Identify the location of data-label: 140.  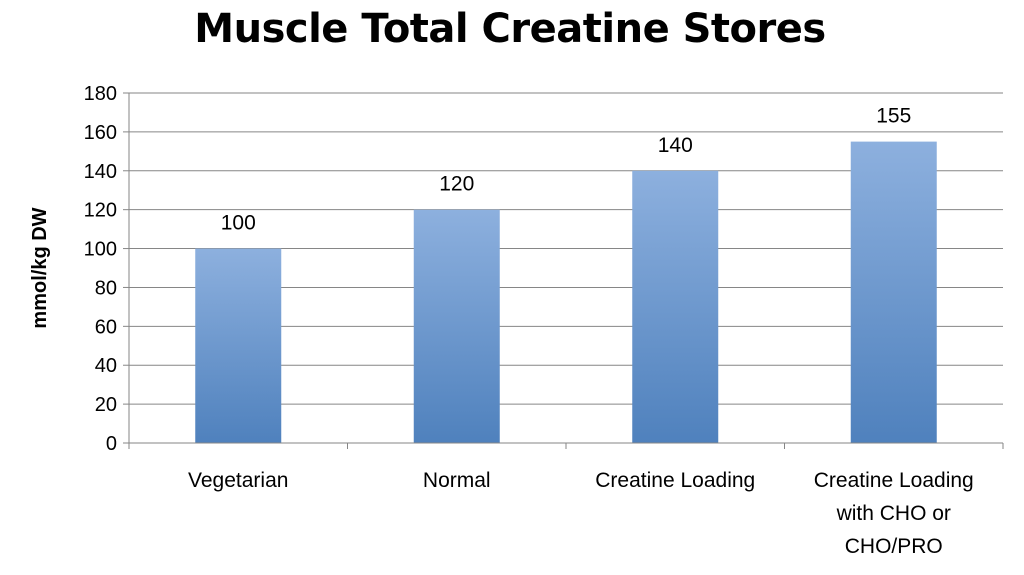
(675, 145).